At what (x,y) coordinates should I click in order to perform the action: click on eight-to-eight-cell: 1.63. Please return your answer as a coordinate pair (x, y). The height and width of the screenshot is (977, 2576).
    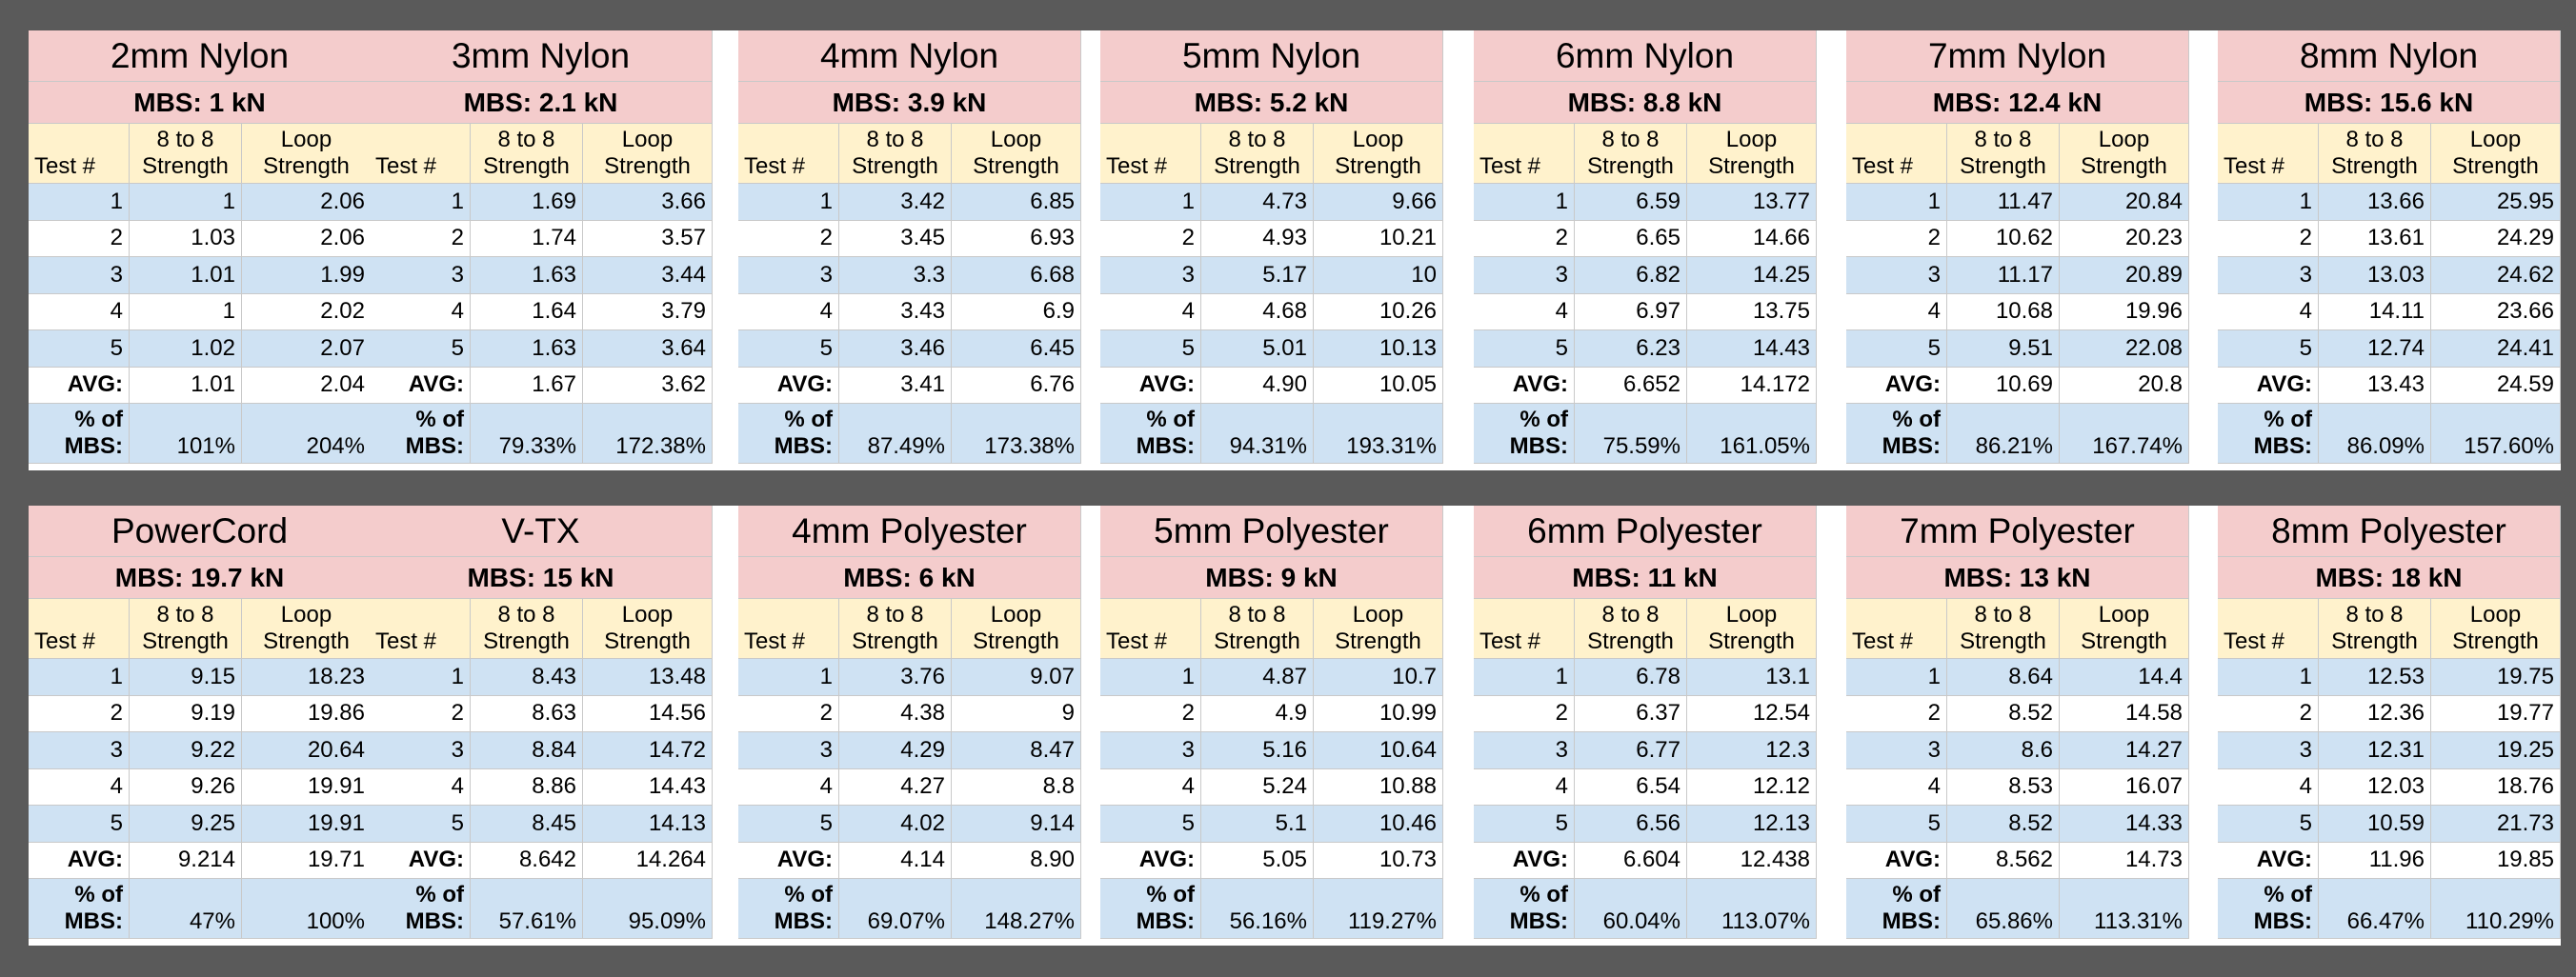
    Looking at the image, I should click on (527, 275).